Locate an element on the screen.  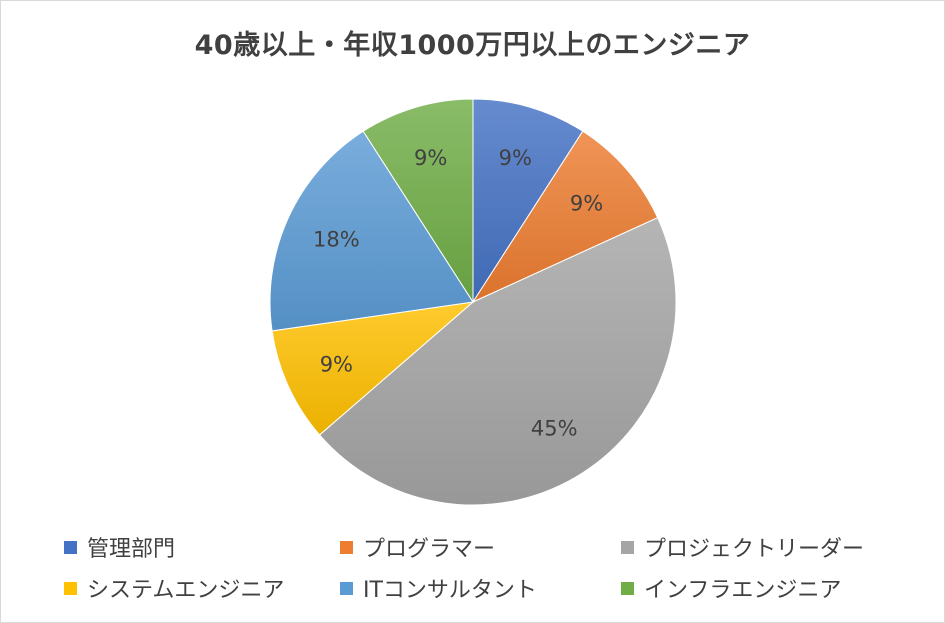
legend-item-system-engineer: システムエンジニア is located at coordinates (174, 588).